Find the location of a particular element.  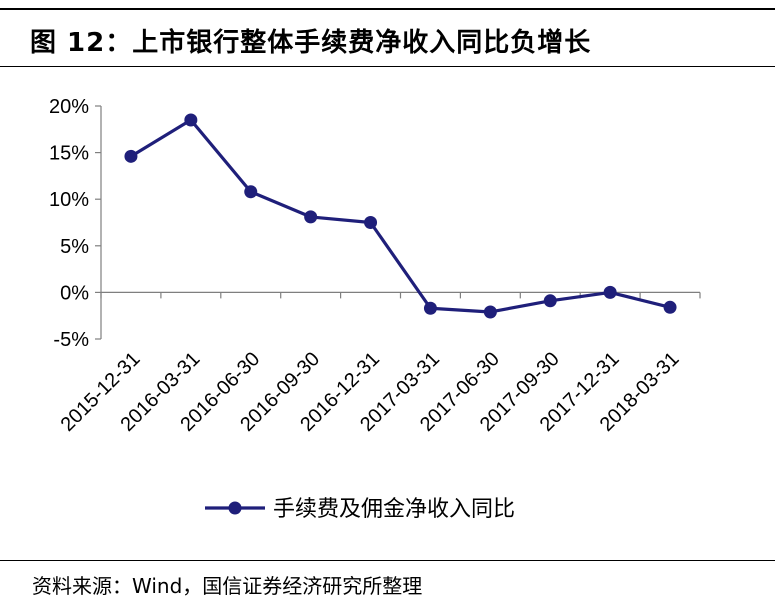

figure-header: 图 12：上市银行整体手续费净收入同比负增长 is located at coordinates (387, 34).